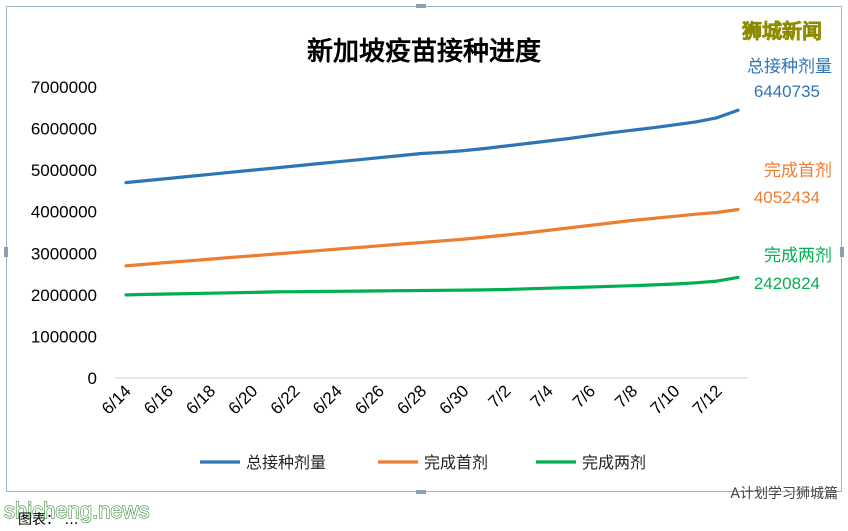 The image size is (848, 531). Describe the element at coordinates (116, 399) in the screenshot. I see `x-tick-label: 6/14` at that location.